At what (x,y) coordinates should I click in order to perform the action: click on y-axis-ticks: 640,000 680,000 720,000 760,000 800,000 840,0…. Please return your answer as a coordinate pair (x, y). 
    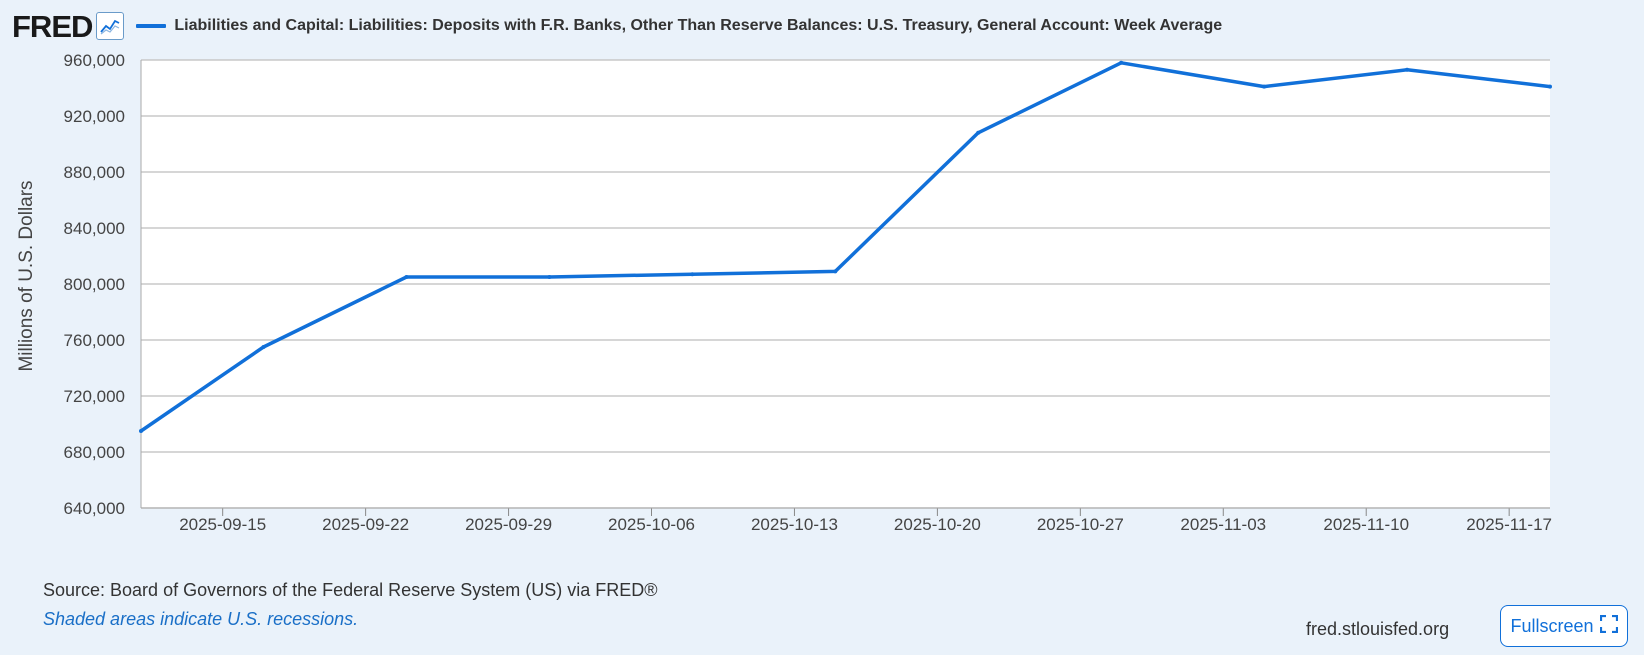
    Looking at the image, I should click on (94, 284).